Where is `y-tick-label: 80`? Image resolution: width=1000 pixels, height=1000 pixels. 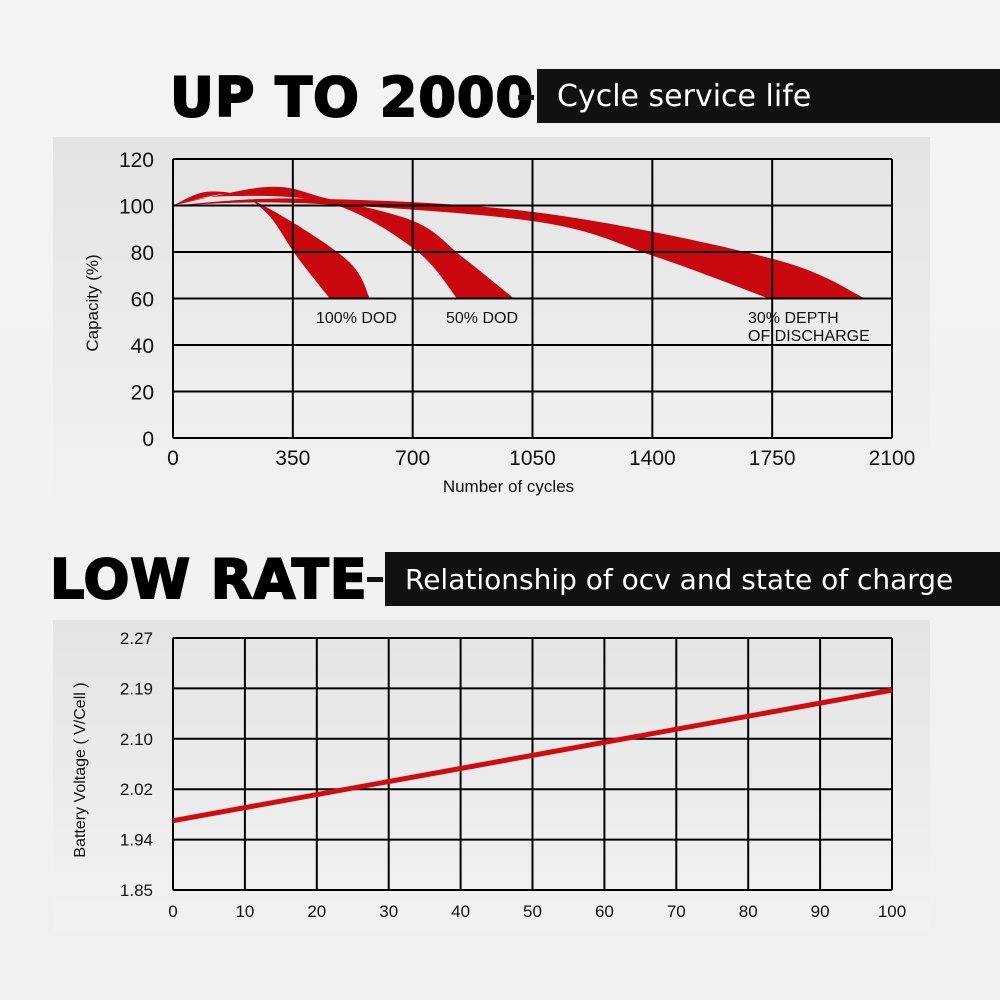
y-tick-label: 80 is located at coordinates (142, 253).